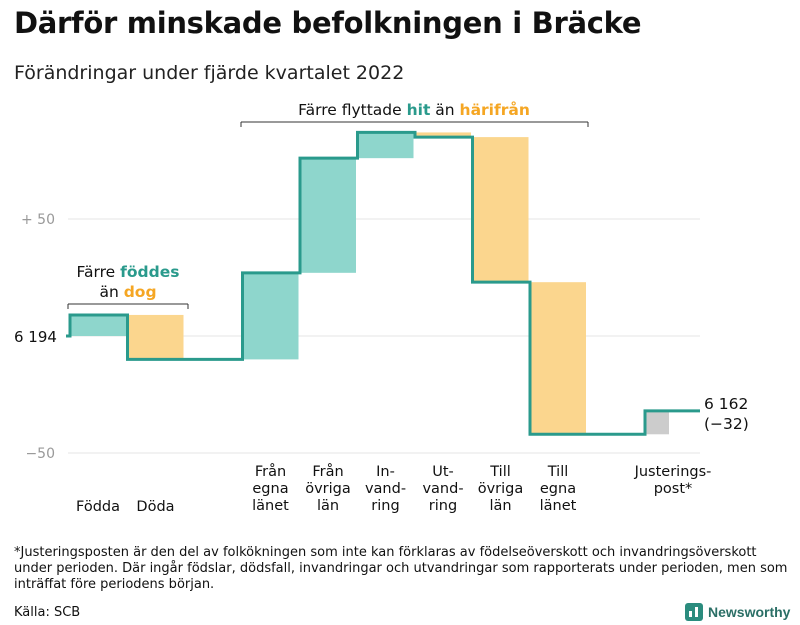  What do you see at coordinates (35, 337) in the screenshot?
I see `start-value-label: 6 194` at bounding box center [35, 337].